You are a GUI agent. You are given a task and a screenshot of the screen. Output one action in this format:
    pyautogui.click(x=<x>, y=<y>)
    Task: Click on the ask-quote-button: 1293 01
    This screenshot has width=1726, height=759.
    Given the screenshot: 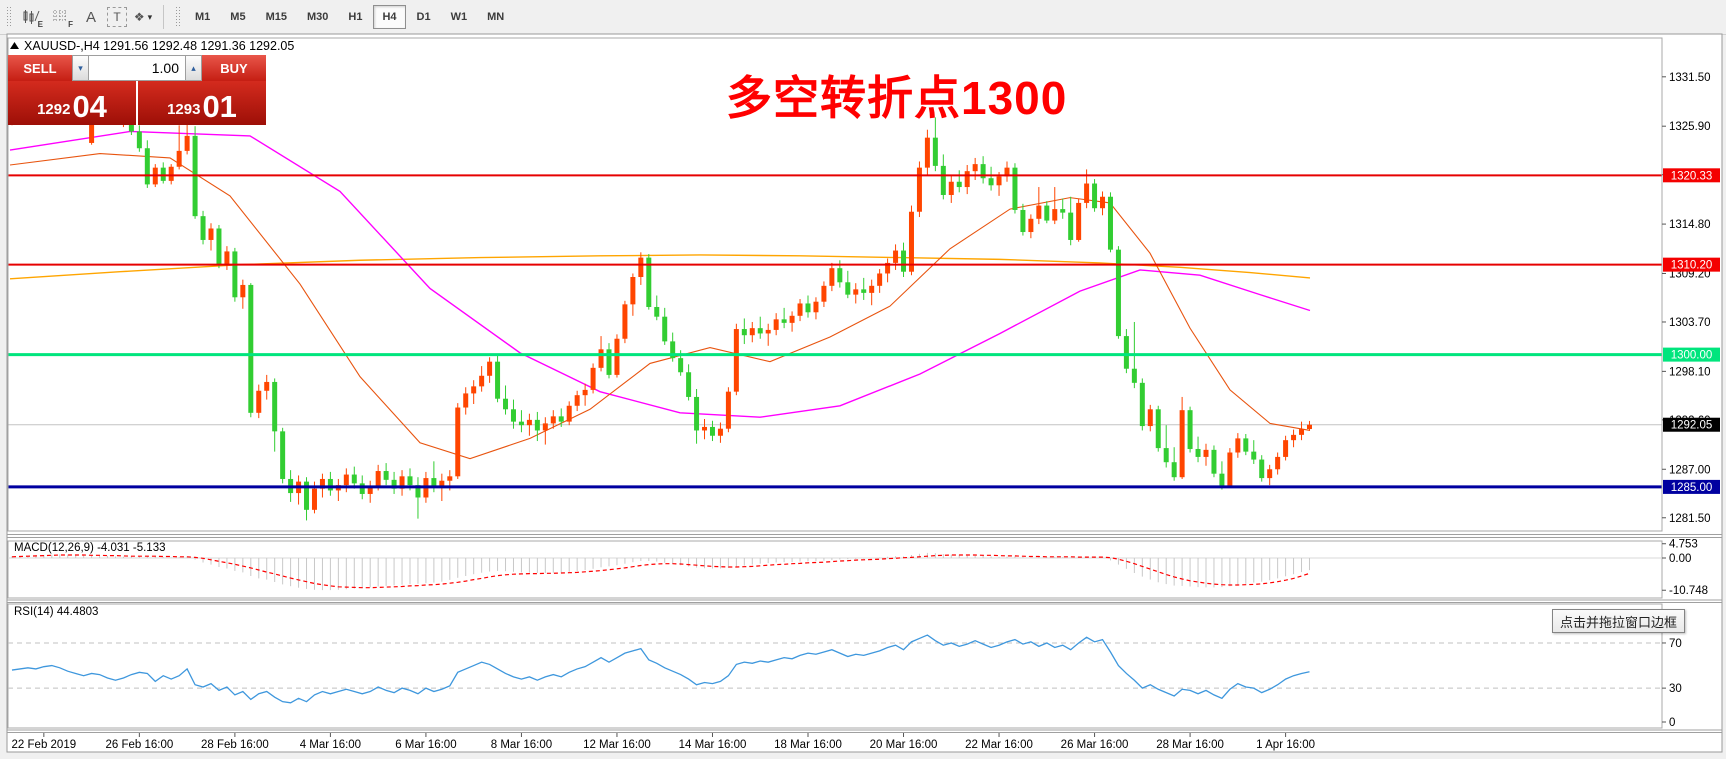 What is the action you would take?
    pyautogui.click(x=202, y=103)
    